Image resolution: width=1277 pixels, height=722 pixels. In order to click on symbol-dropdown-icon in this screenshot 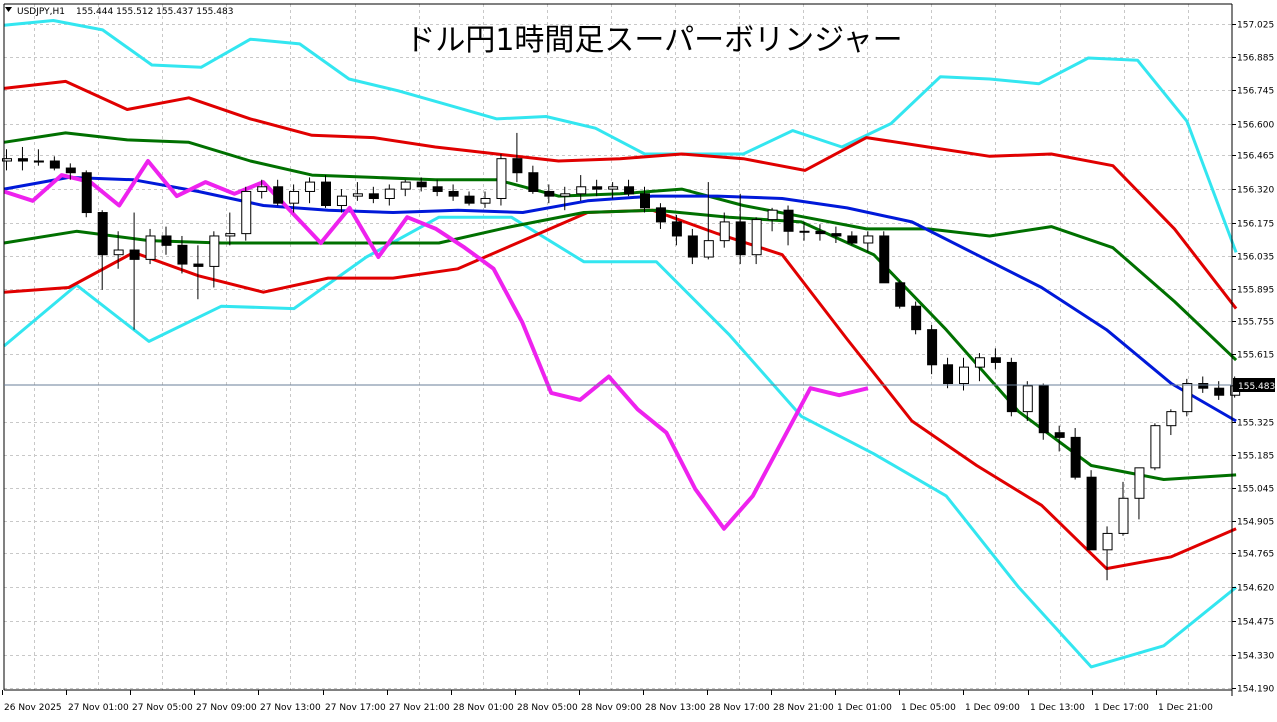, I will do `click(8, 9)`.